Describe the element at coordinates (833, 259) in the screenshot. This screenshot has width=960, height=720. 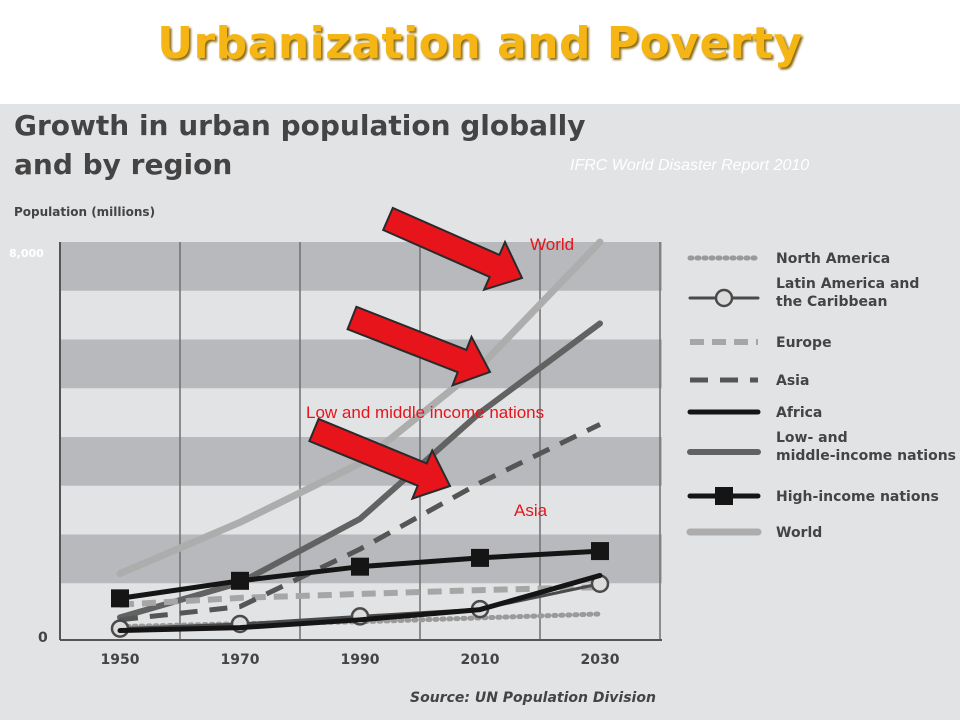
I see `legend-label-north-america: North America` at that location.